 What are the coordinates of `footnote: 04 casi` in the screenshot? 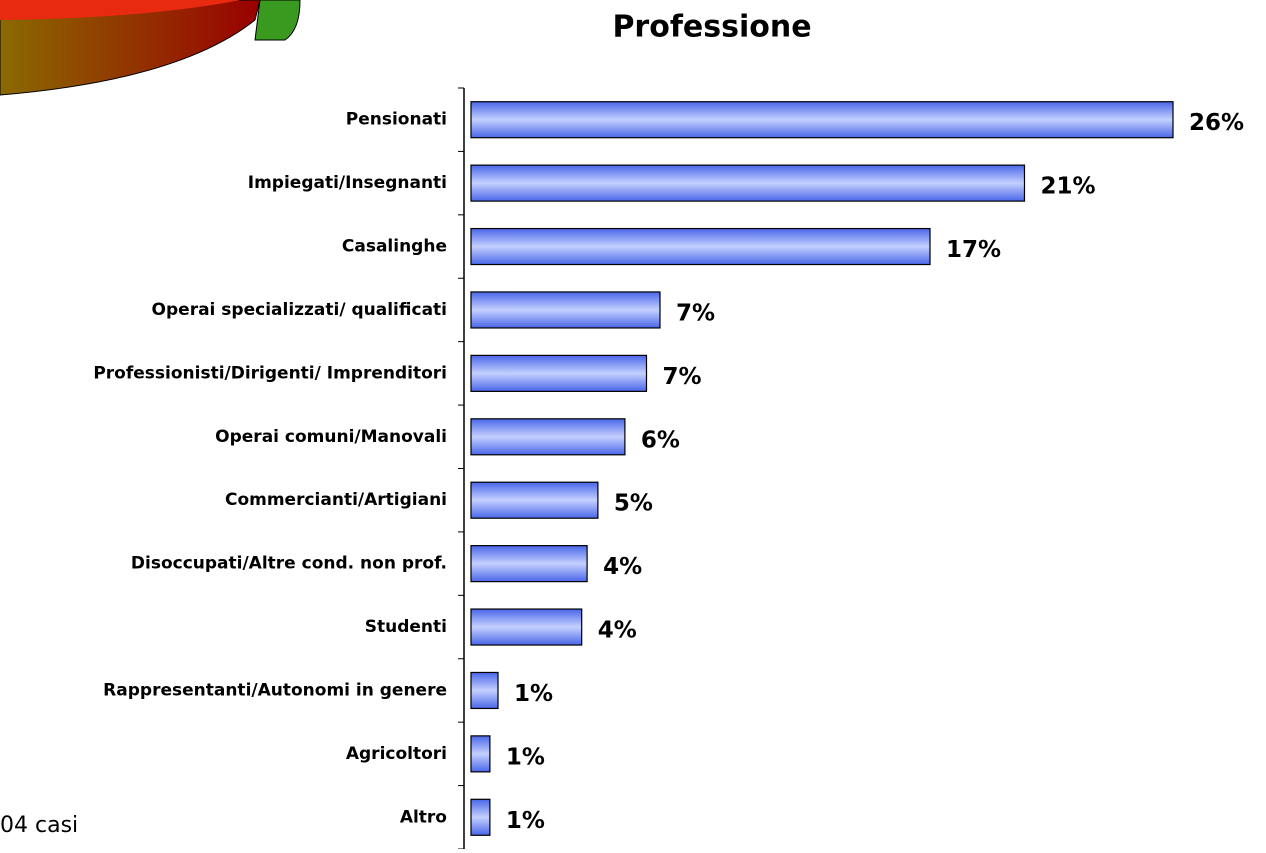 It's located at (39, 825).